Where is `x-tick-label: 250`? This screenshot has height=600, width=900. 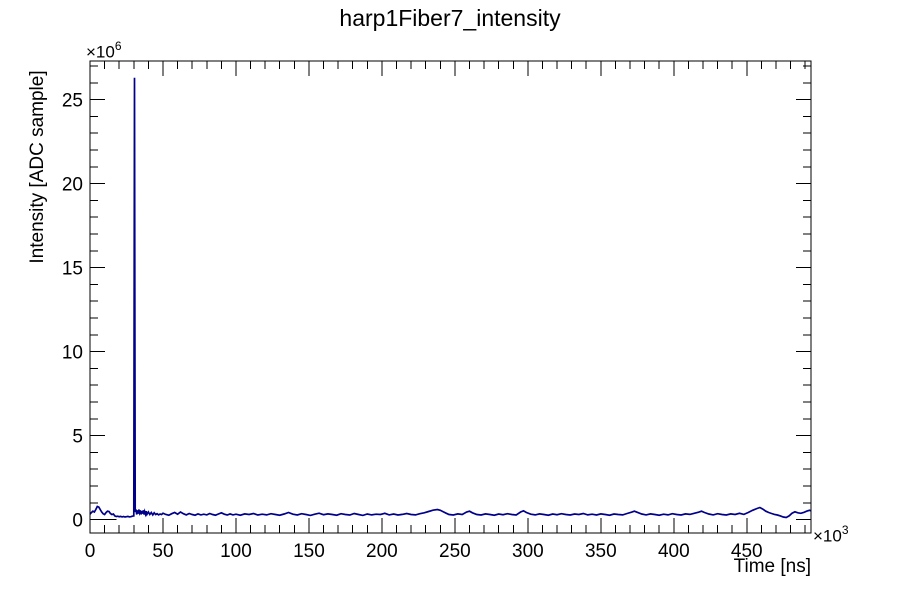
x-tick-label: 250 is located at coordinates (455, 551).